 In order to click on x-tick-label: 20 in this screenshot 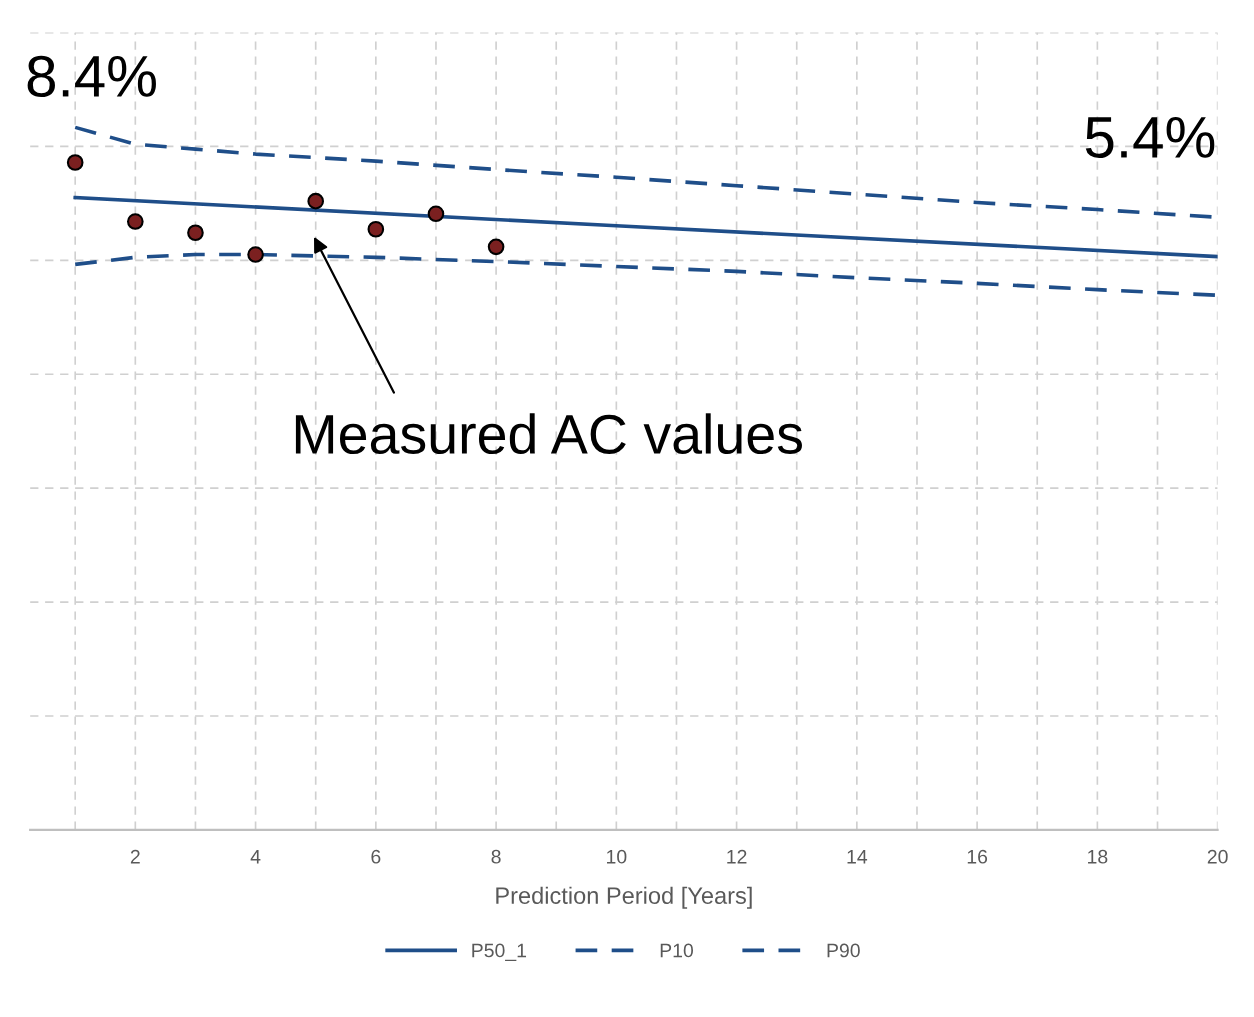, I will do `click(1217, 856)`.